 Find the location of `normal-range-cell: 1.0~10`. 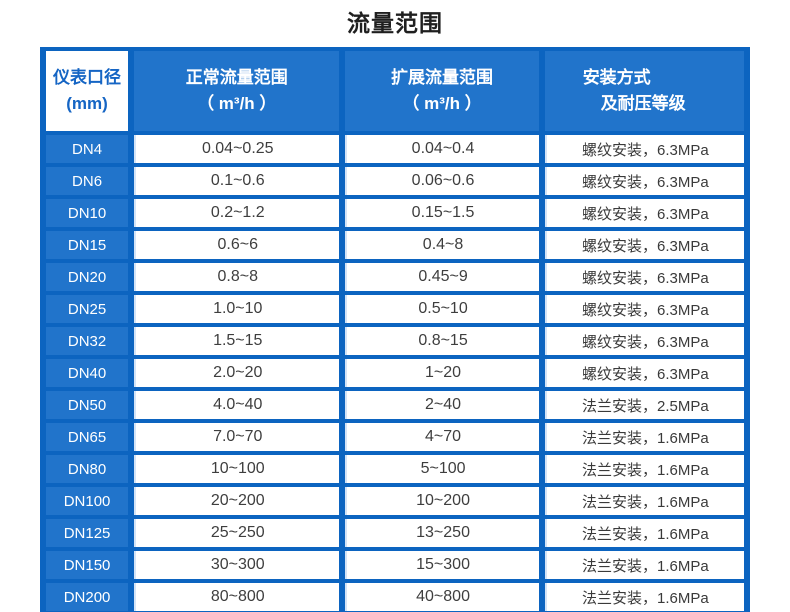

normal-range-cell: 1.0~10 is located at coordinates (237, 309).